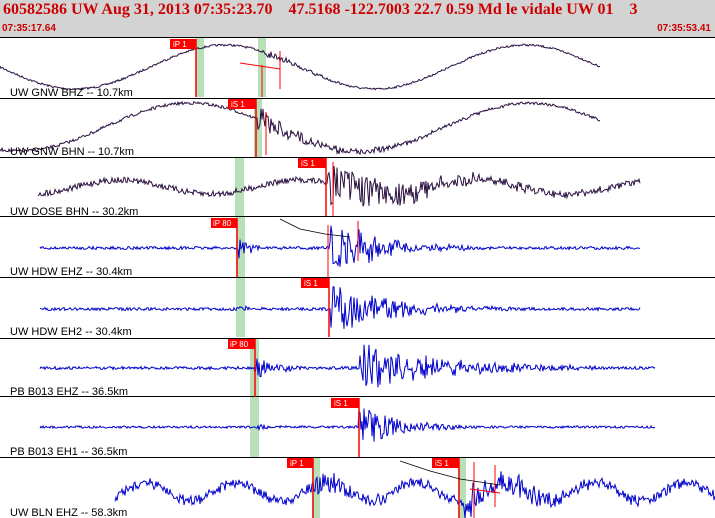  Describe the element at coordinates (254, 398) in the screenshot. I see `window-b013-p` at that location.